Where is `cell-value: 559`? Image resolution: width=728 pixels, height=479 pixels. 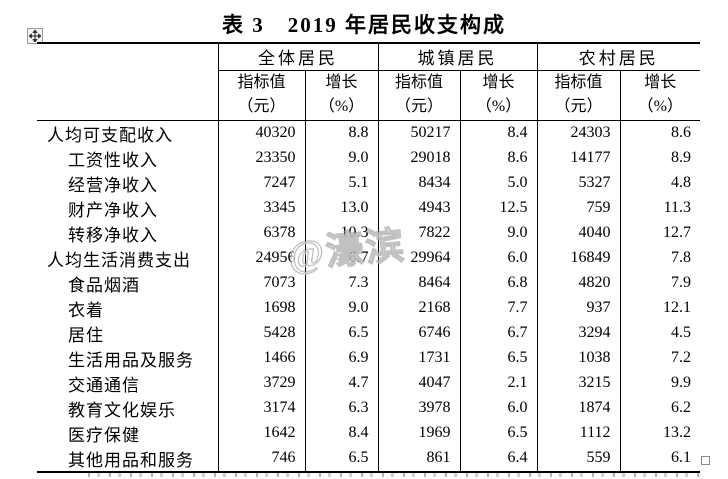 cell-value: 559 is located at coordinates (578, 458).